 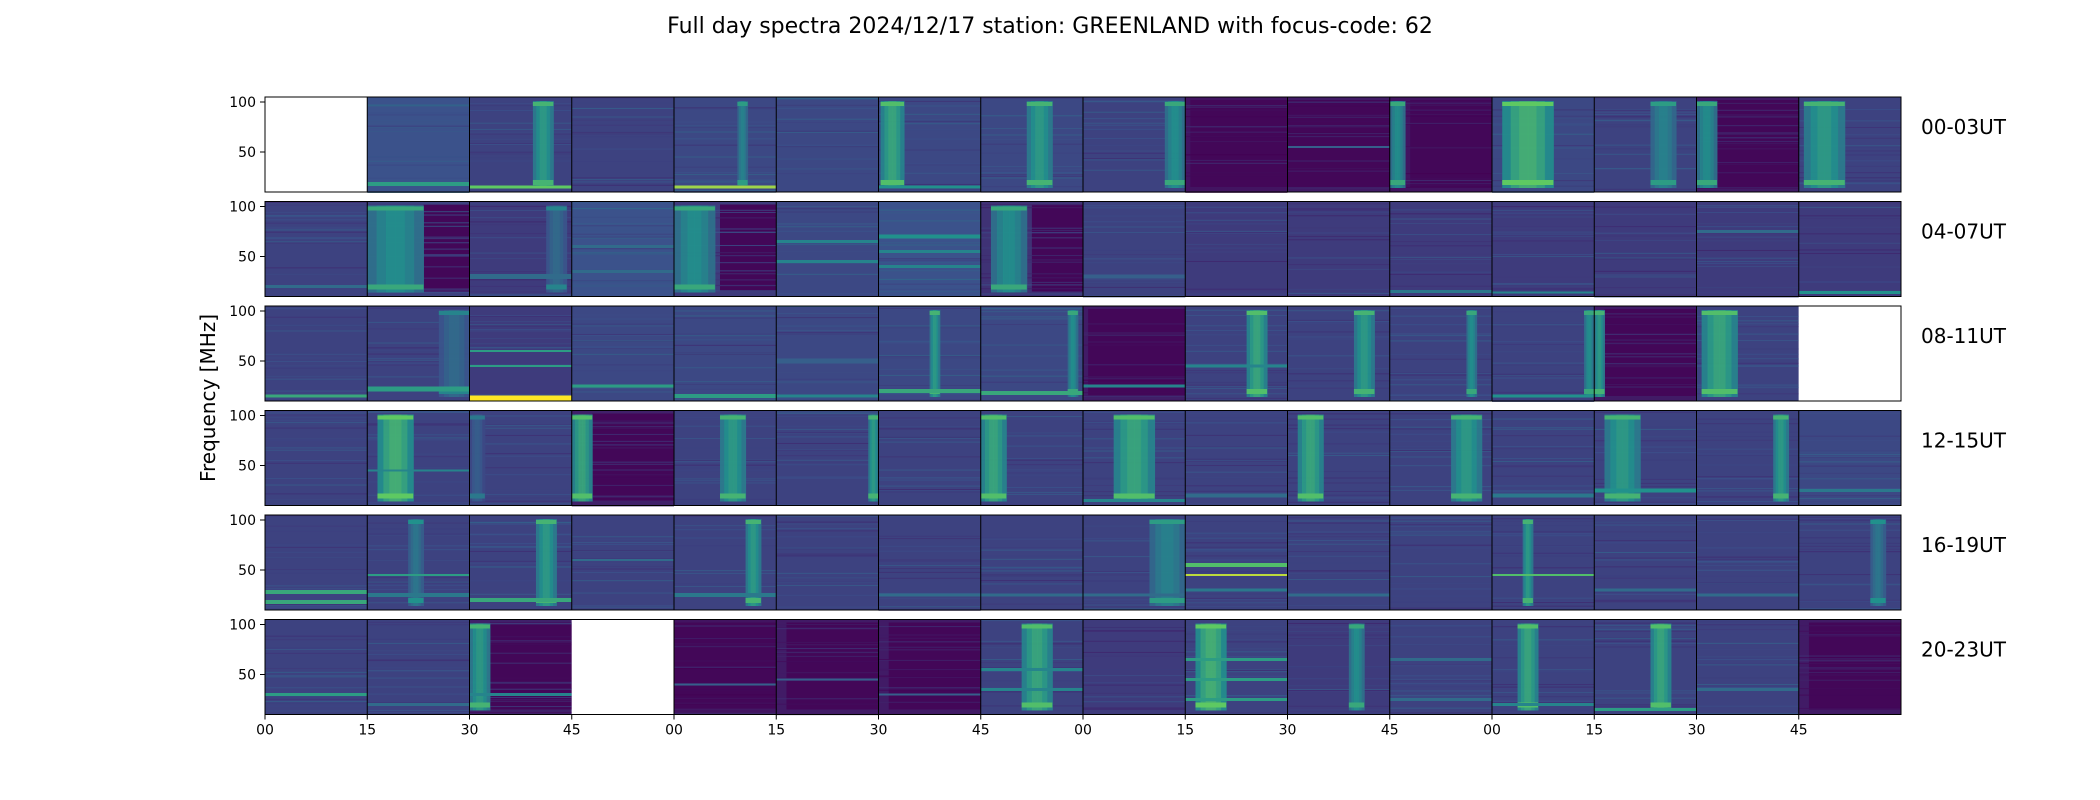 I want to click on y-tick-label: 50, so click(x=247, y=676).